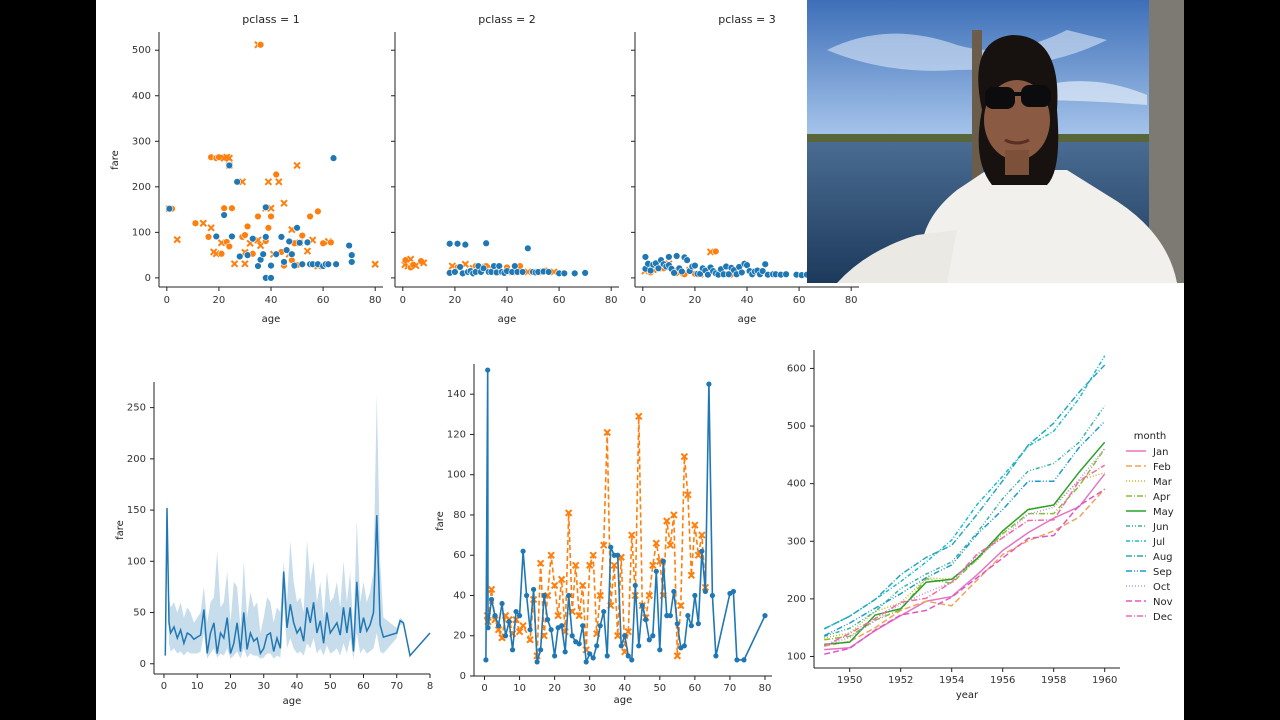 The image size is (1280, 720). What do you see at coordinates (115, 160) in the screenshot?
I see `facet-1-y-label: fare` at bounding box center [115, 160].